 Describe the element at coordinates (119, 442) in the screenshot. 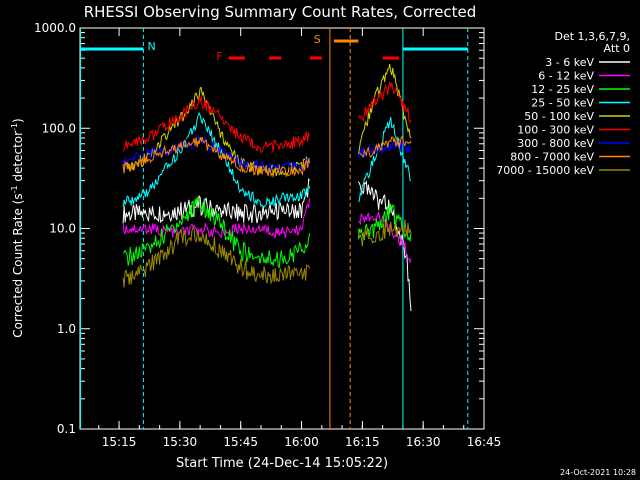

I see `x-tick-label: 15:15` at that location.